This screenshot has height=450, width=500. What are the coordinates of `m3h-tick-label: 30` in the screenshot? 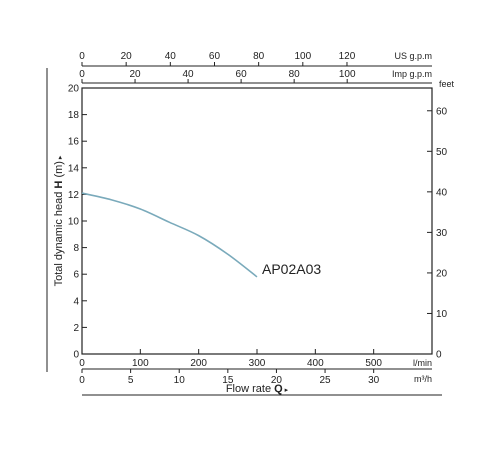 It's located at (374, 380).